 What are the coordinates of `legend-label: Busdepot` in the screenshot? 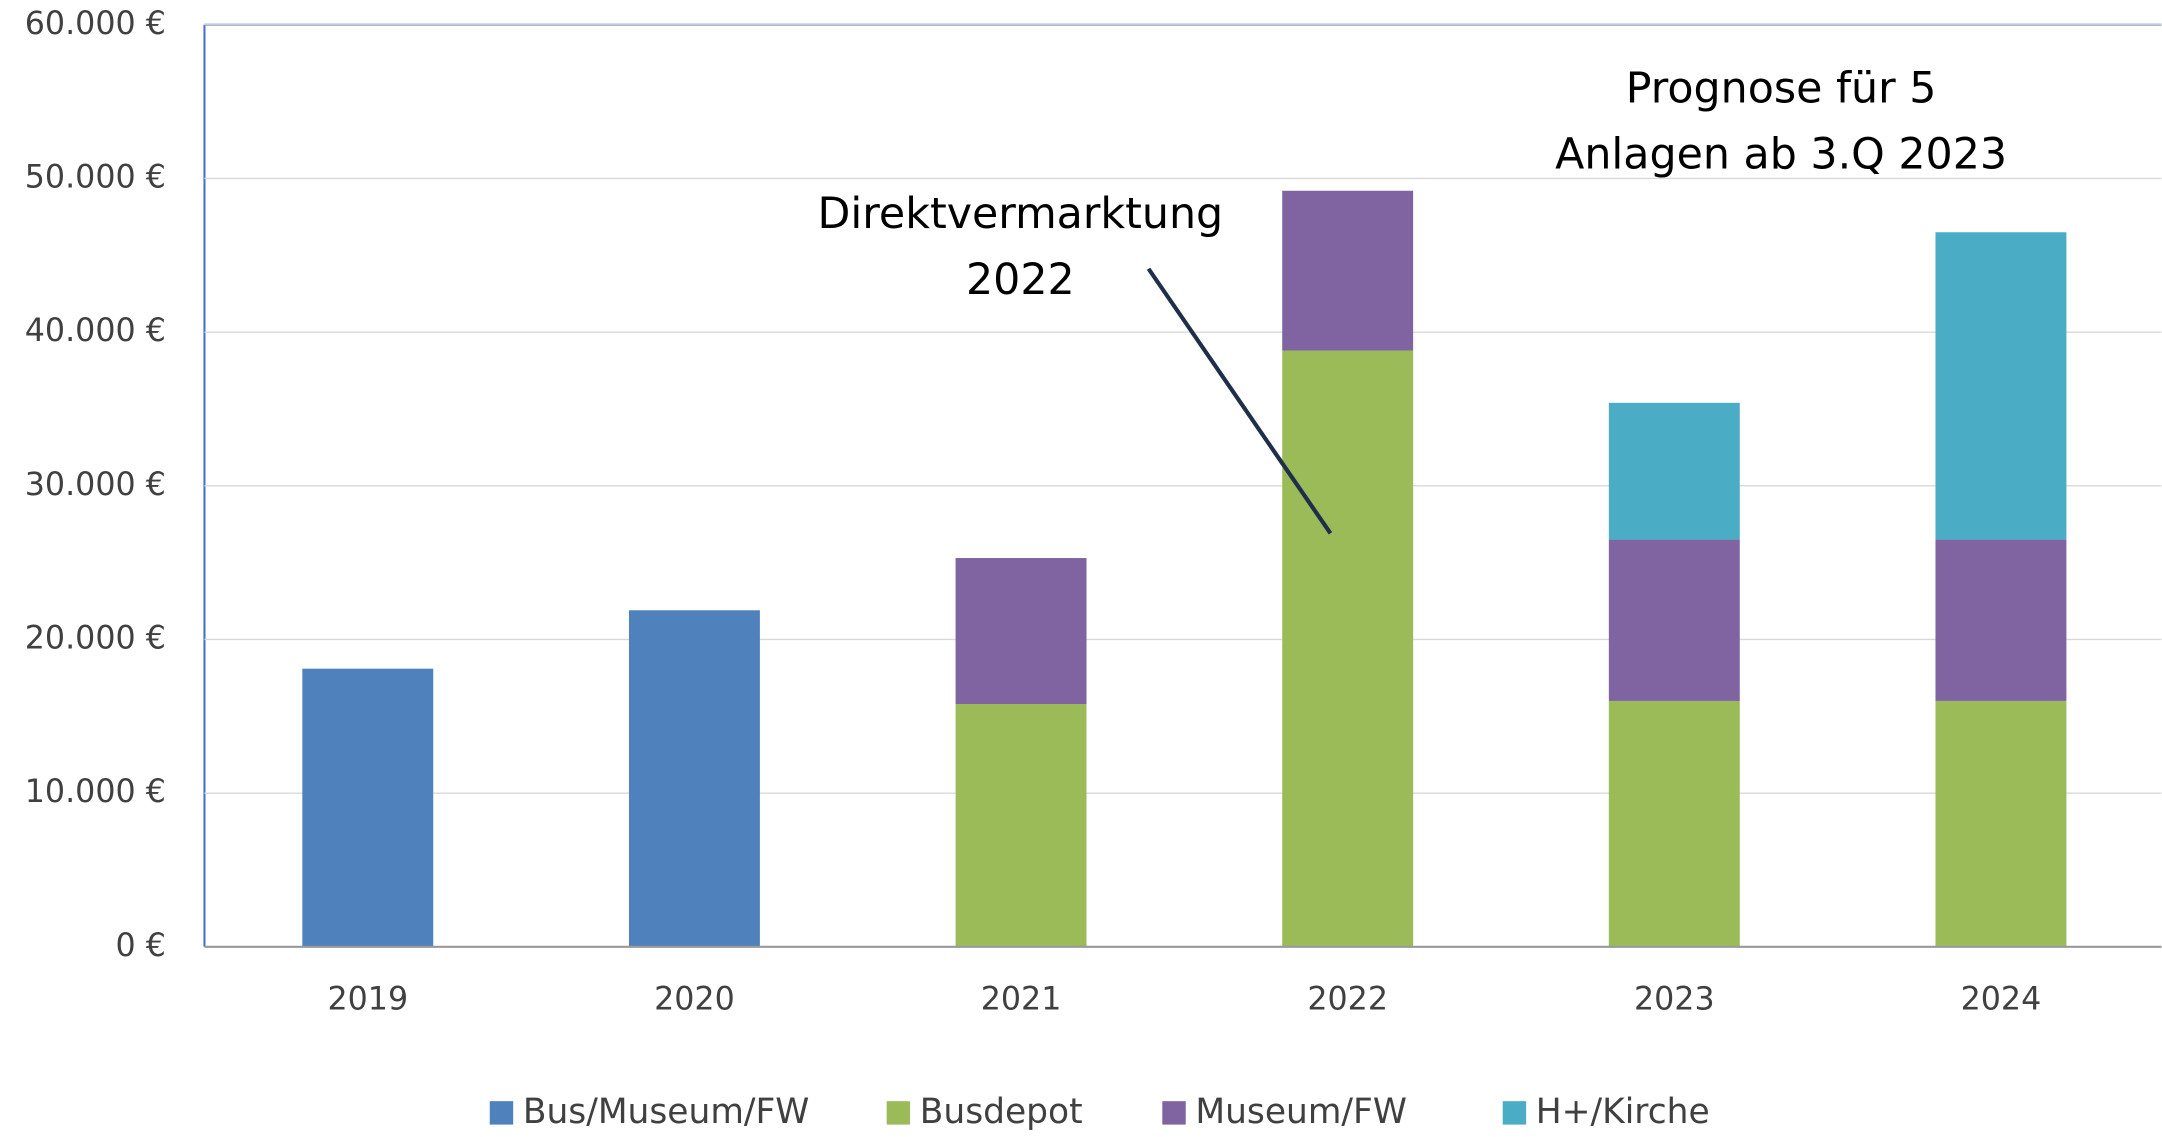 It's located at (1001, 1112).